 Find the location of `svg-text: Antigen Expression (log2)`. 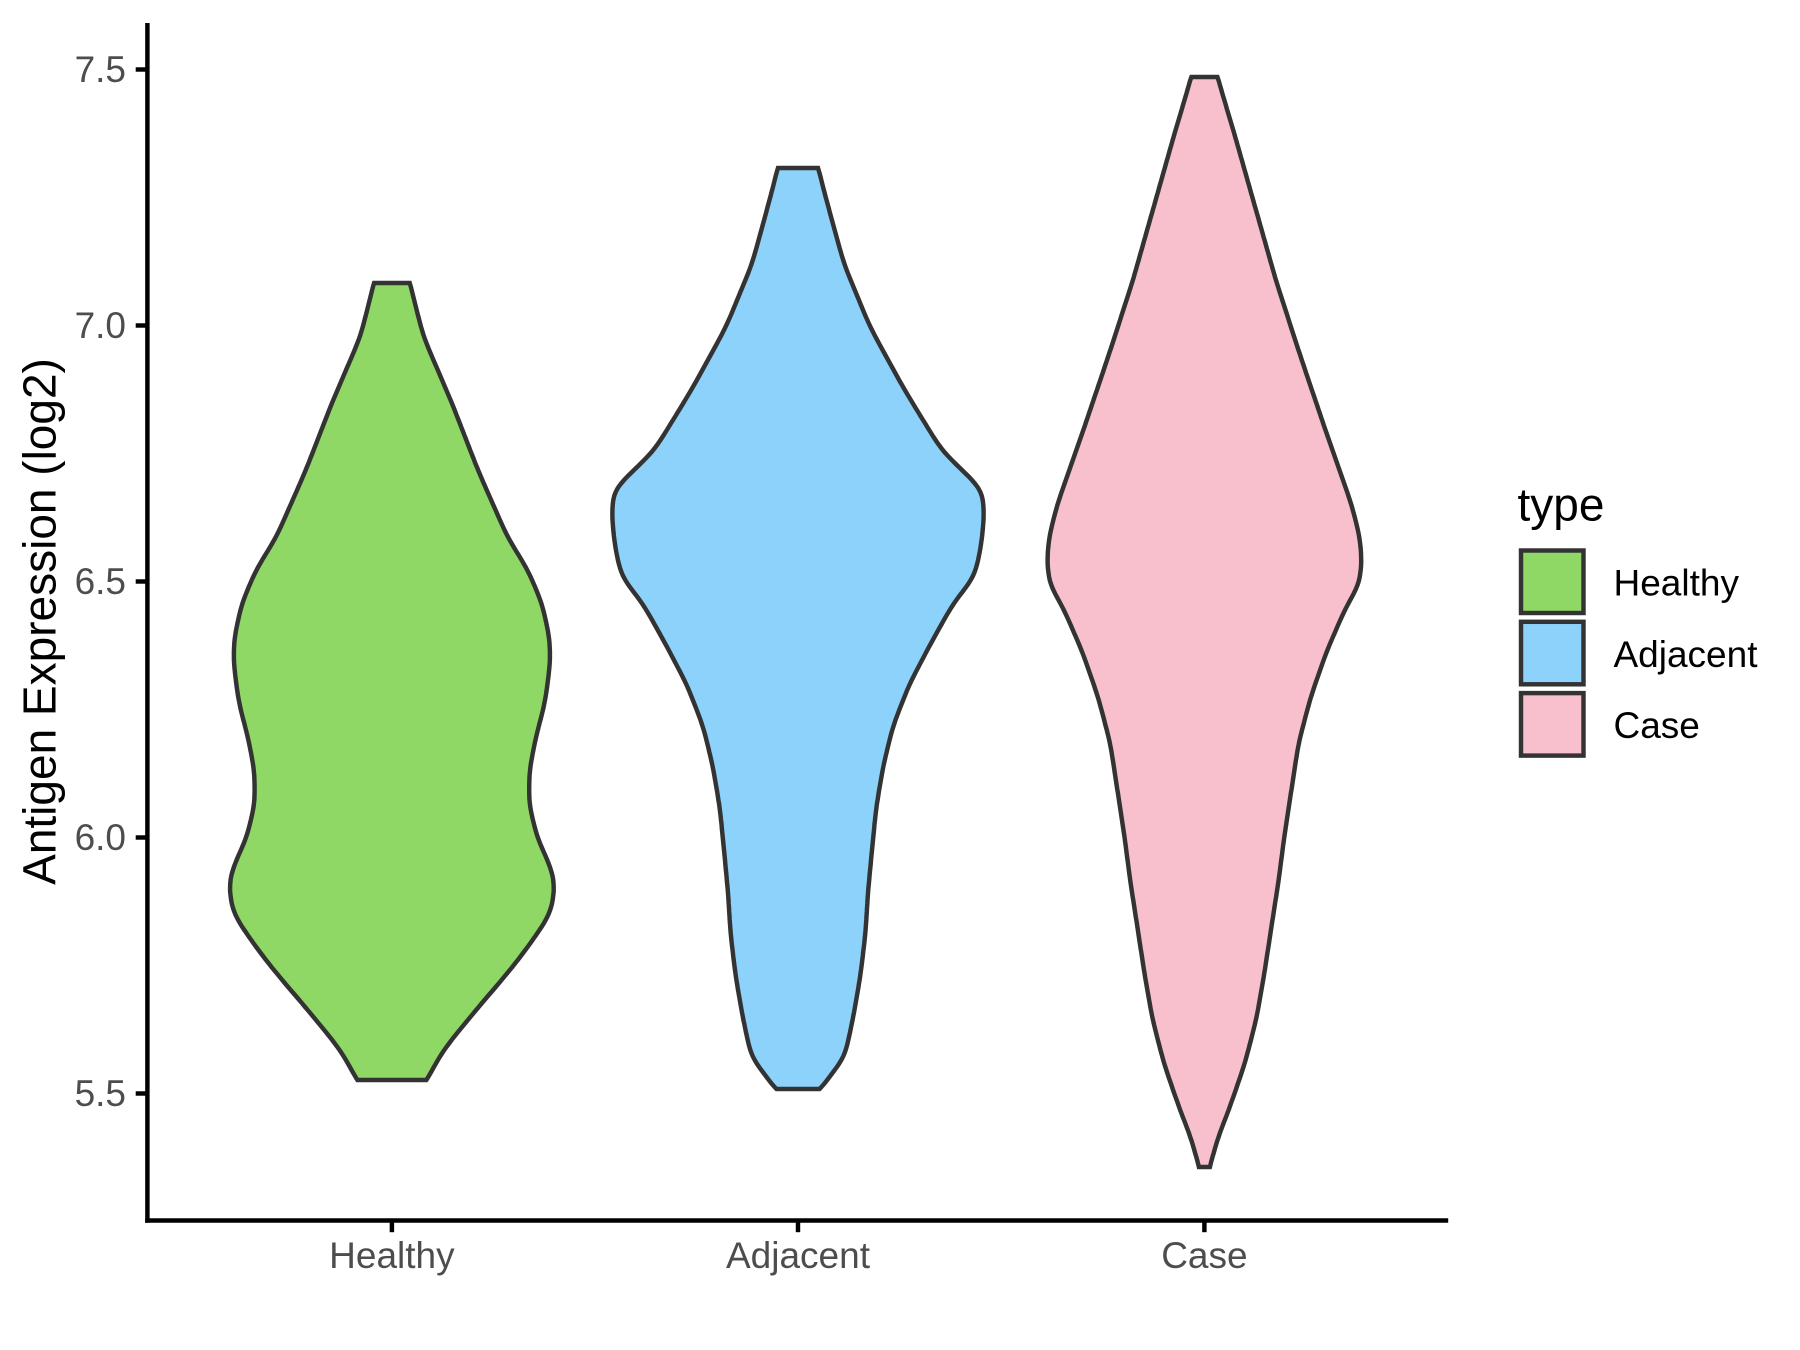

svg-text: Antigen Expression (log2) is located at coordinates (40, 621).